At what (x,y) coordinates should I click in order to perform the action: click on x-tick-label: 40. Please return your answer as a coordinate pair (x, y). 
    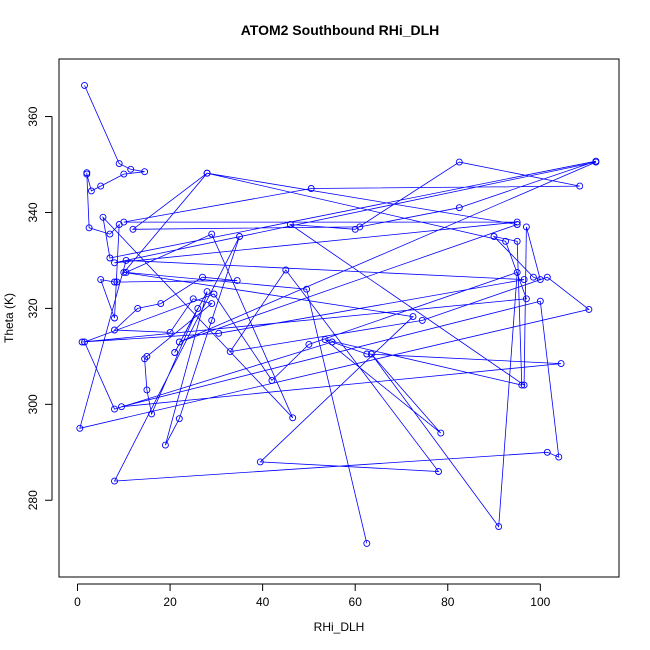
    Looking at the image, I should click on (263, 602).